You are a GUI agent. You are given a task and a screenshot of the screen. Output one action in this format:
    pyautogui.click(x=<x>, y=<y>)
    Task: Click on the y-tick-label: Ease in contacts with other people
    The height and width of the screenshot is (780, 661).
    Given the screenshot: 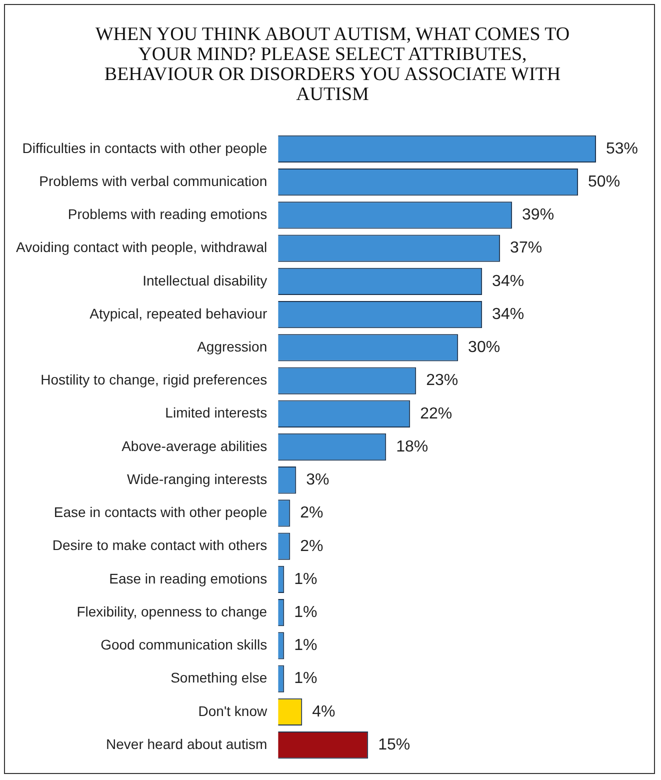 What is the action you would take?
    pyautogui.click(x=161, y=512)
    